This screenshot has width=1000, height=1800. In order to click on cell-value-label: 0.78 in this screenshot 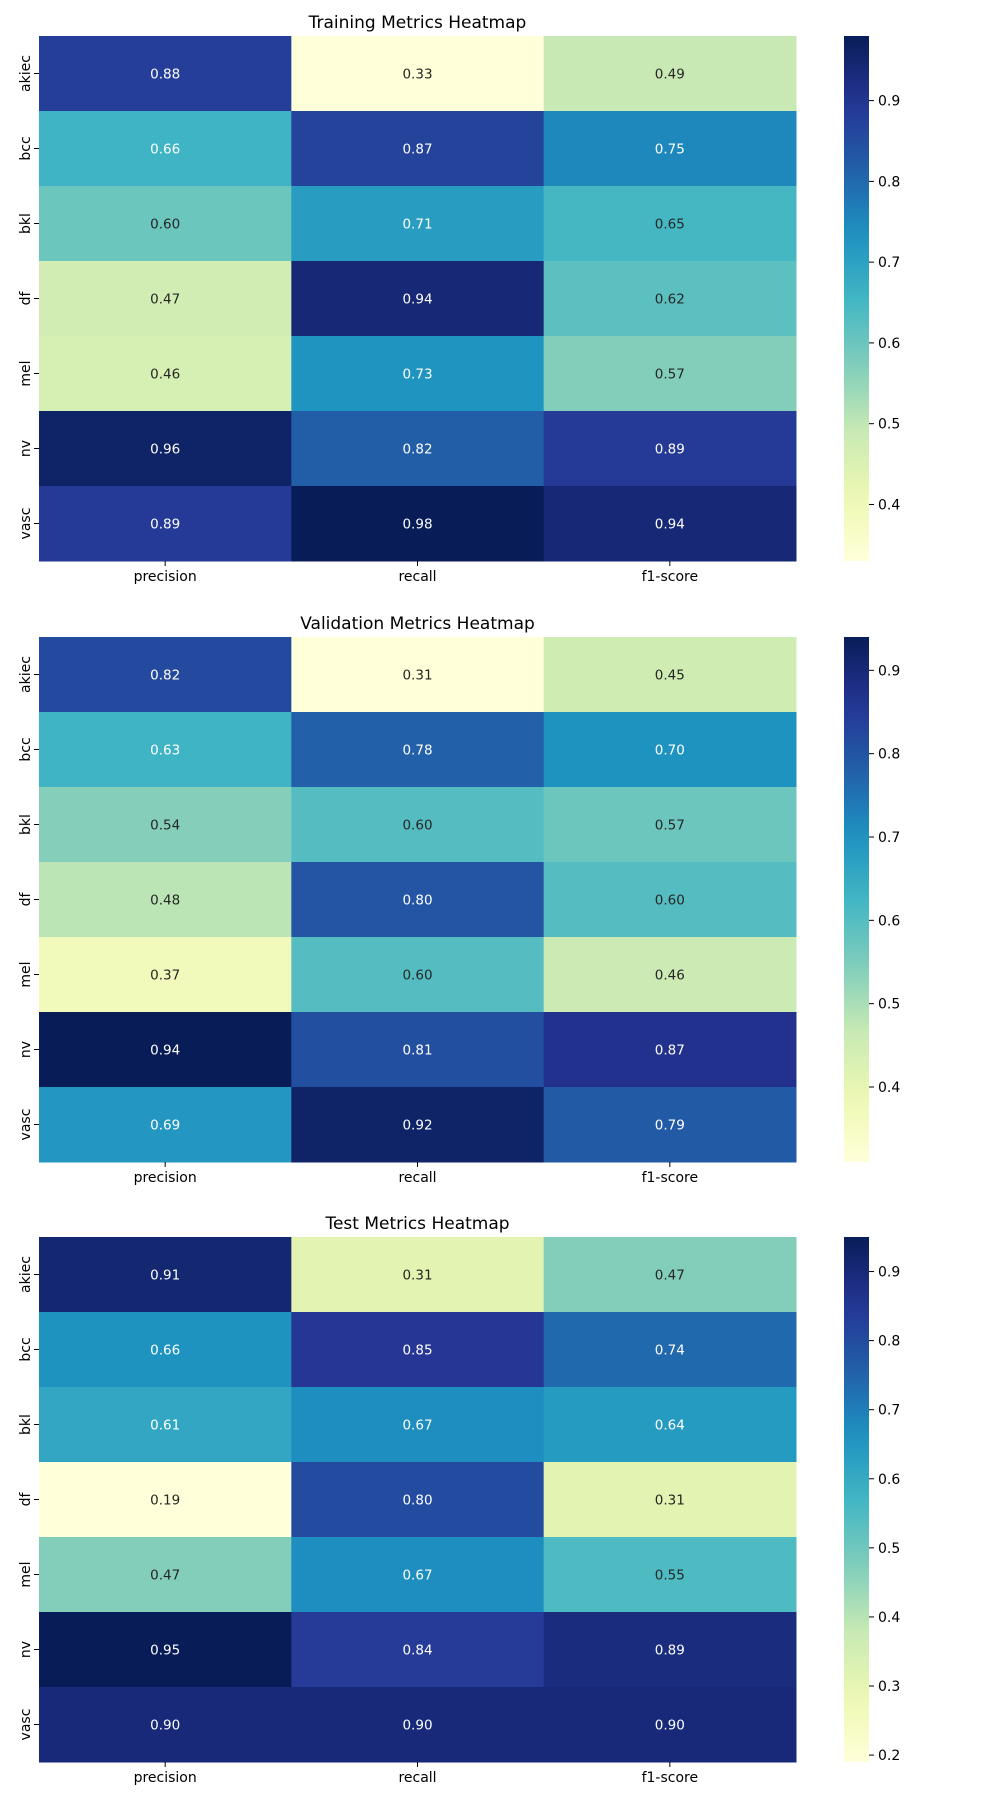, I will do `click(417, 751)`.